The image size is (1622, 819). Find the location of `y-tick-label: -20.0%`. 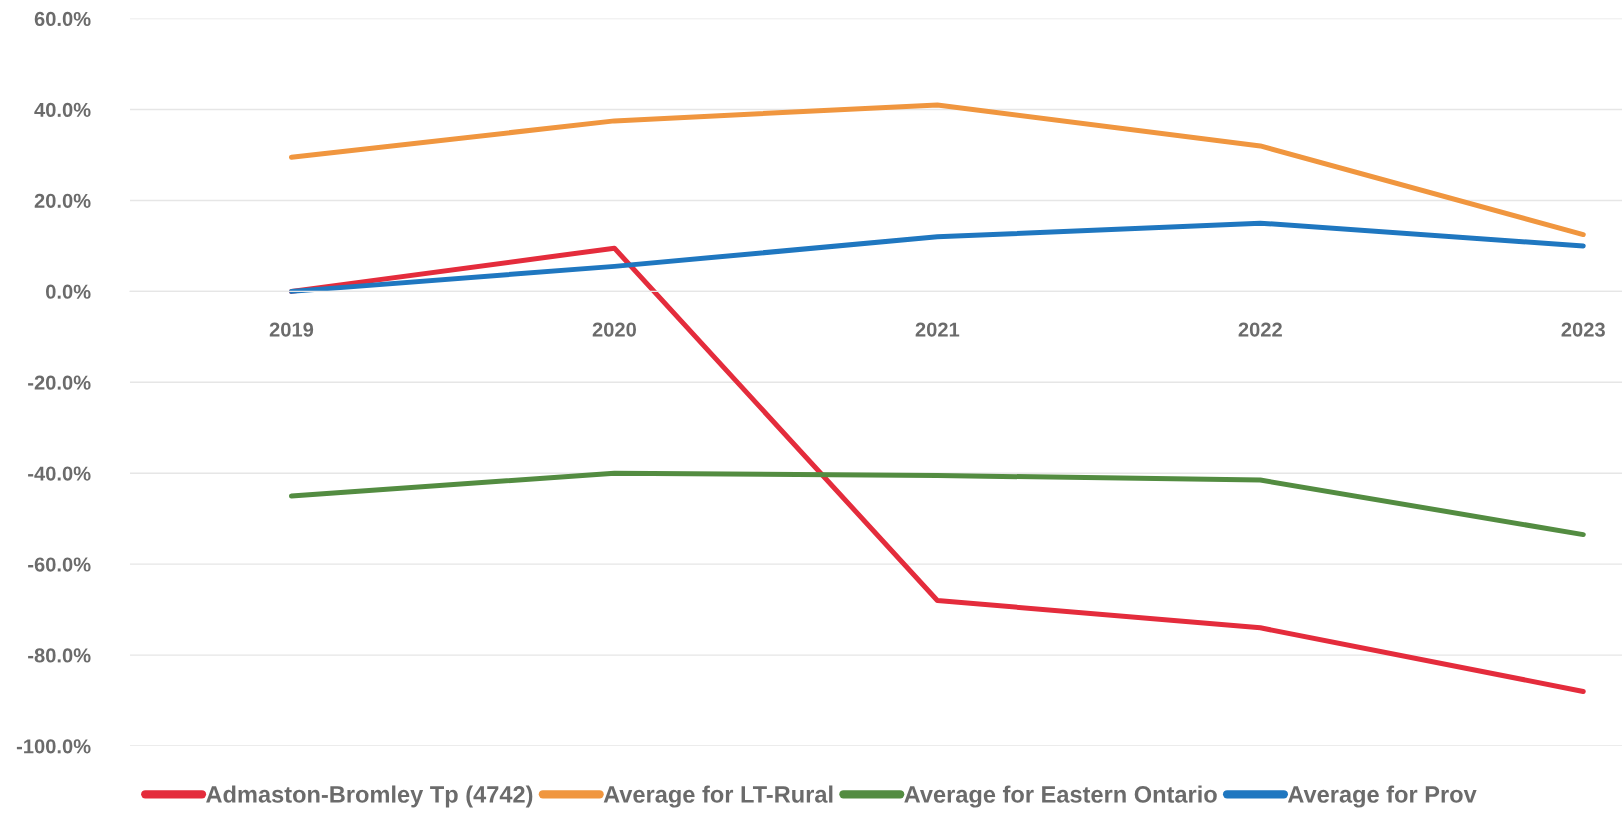

y-tick-label: -20.0% is located at coordinates (59, 382).